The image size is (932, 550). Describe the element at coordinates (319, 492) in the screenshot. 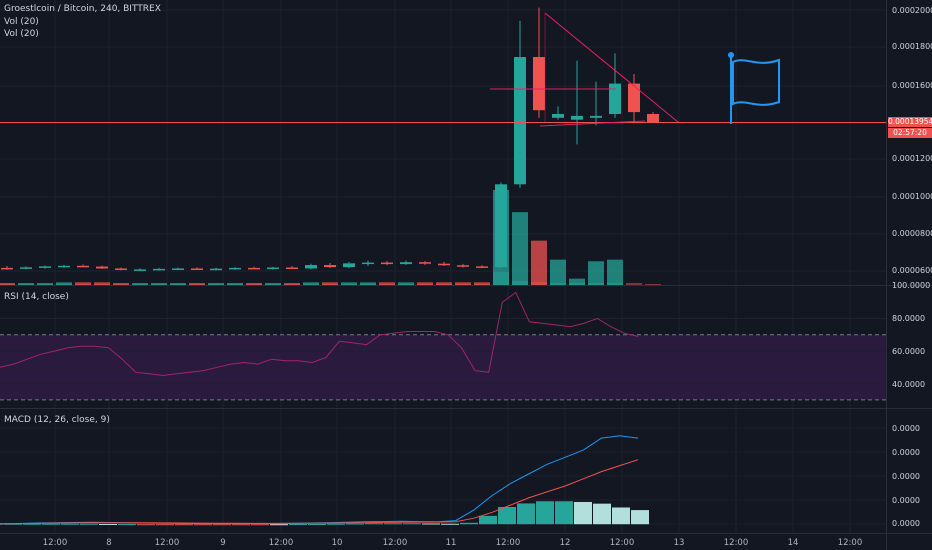

I see `signal-line` at that location.